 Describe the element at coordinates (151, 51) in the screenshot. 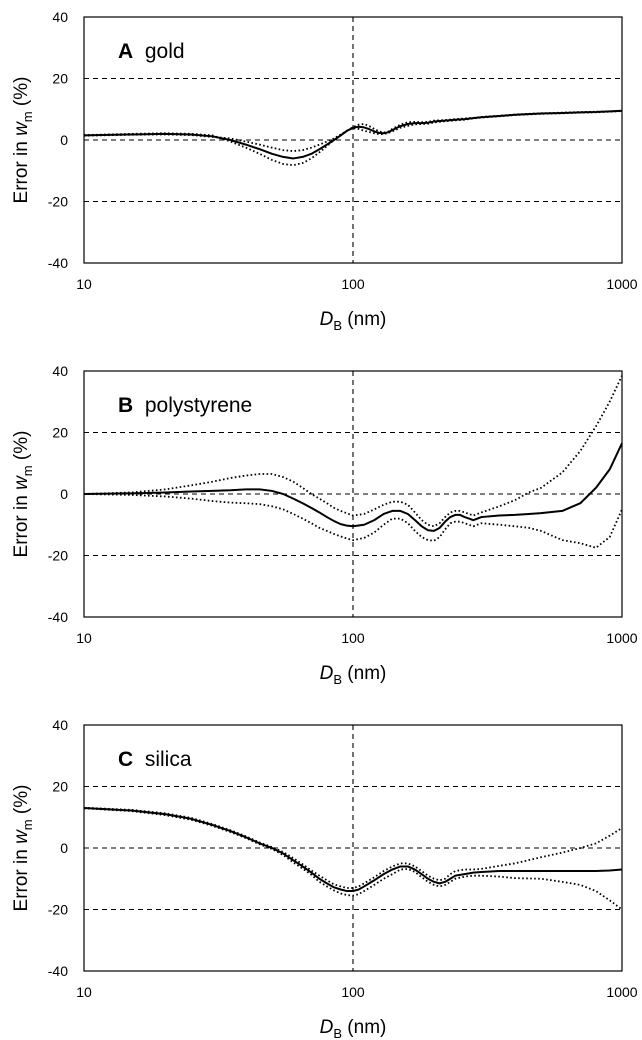

I see `panel-label: A gold` at that location.